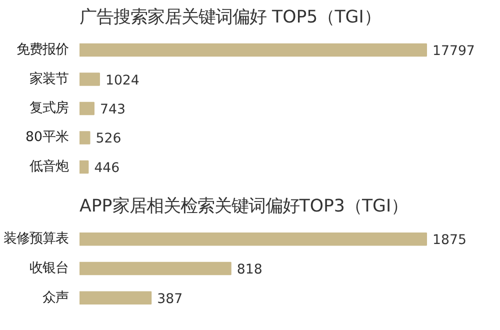 The width and height of the screenshot is (500, 330). I want to click on chart-title: APP家居相关检索关键词偏好TOP3（TGI）, so click(244, 206).